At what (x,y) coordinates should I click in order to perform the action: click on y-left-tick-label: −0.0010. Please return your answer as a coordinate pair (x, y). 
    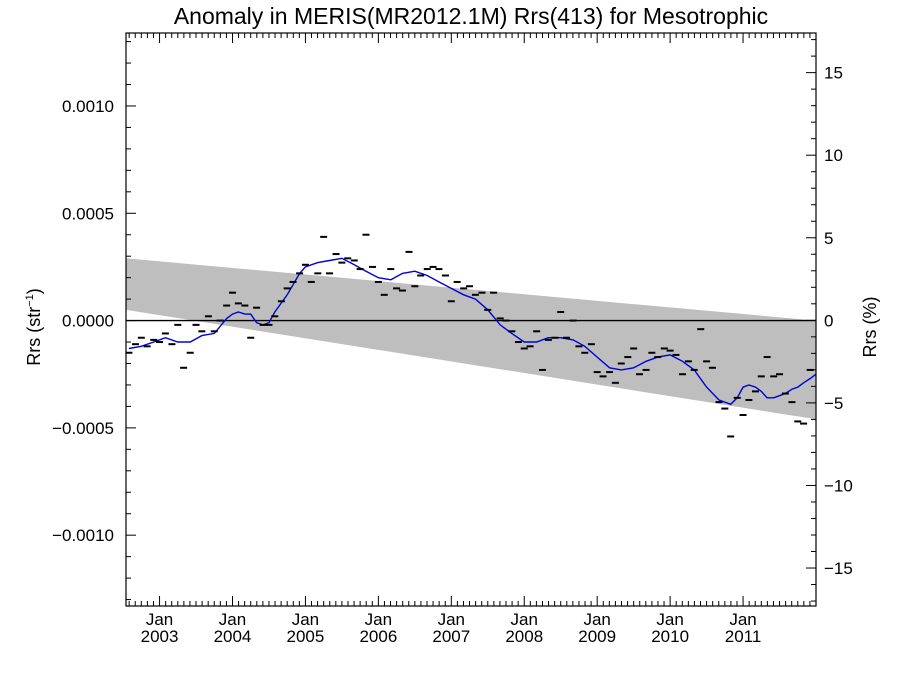
    Looking at the image, I should click on (83, 535).